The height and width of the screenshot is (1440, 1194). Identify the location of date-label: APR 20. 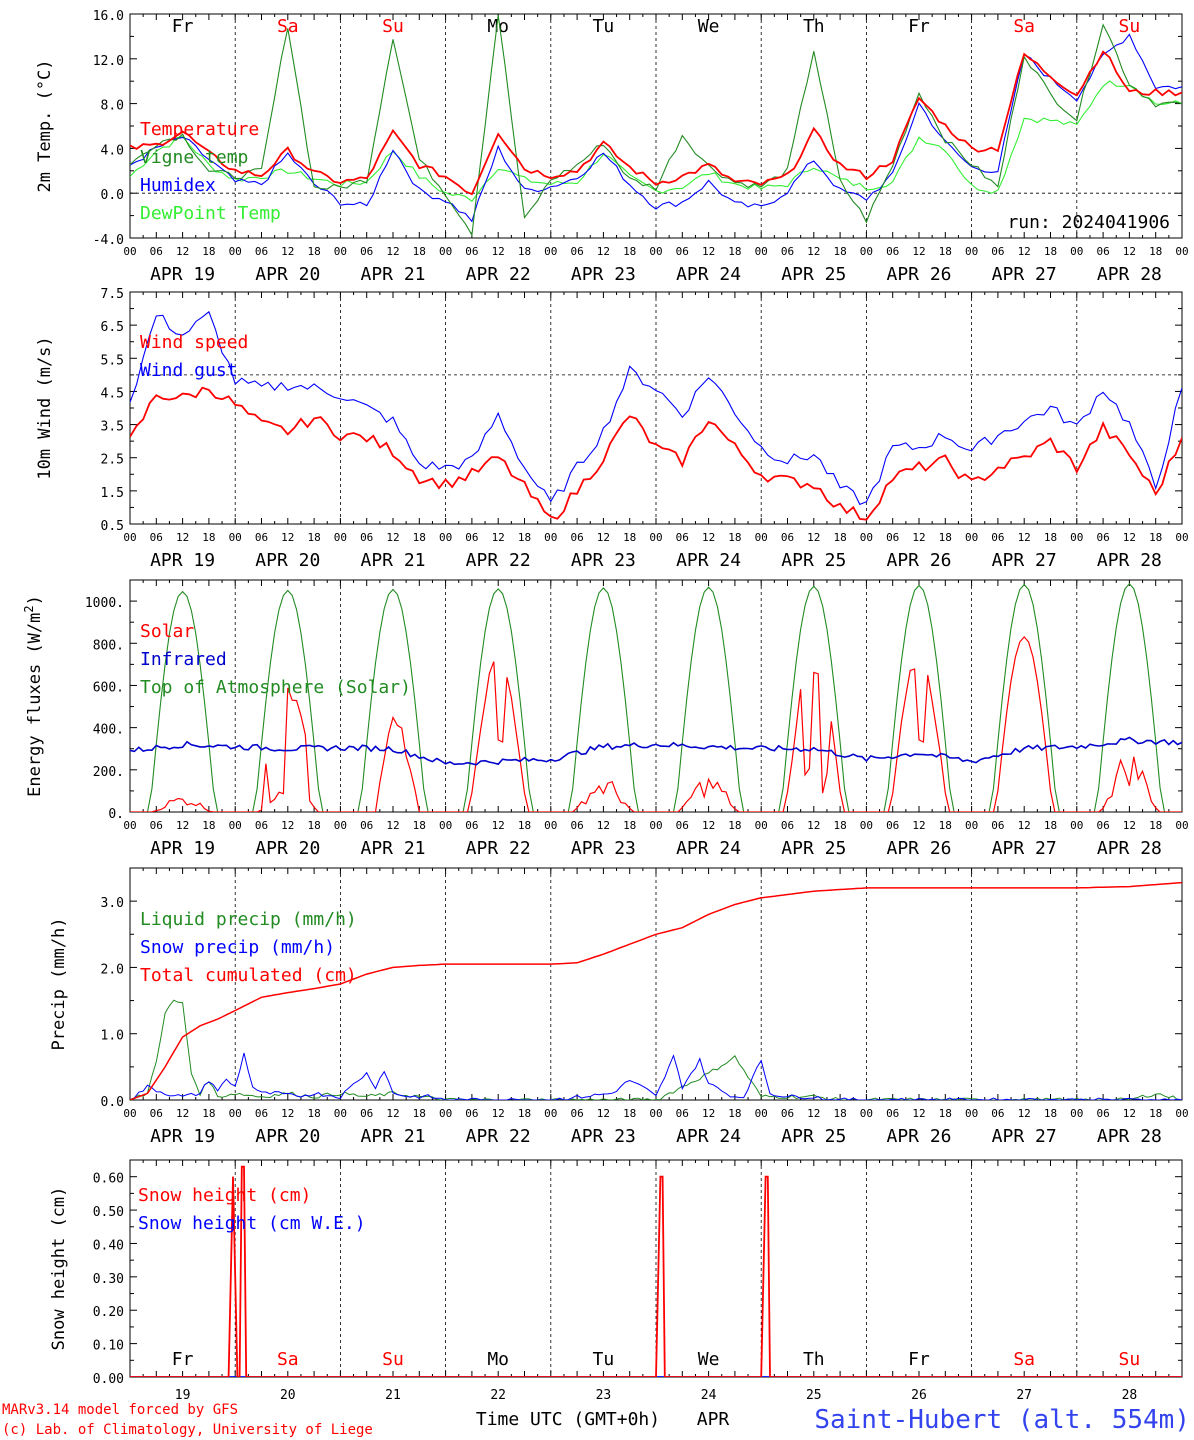
(287, 1136).